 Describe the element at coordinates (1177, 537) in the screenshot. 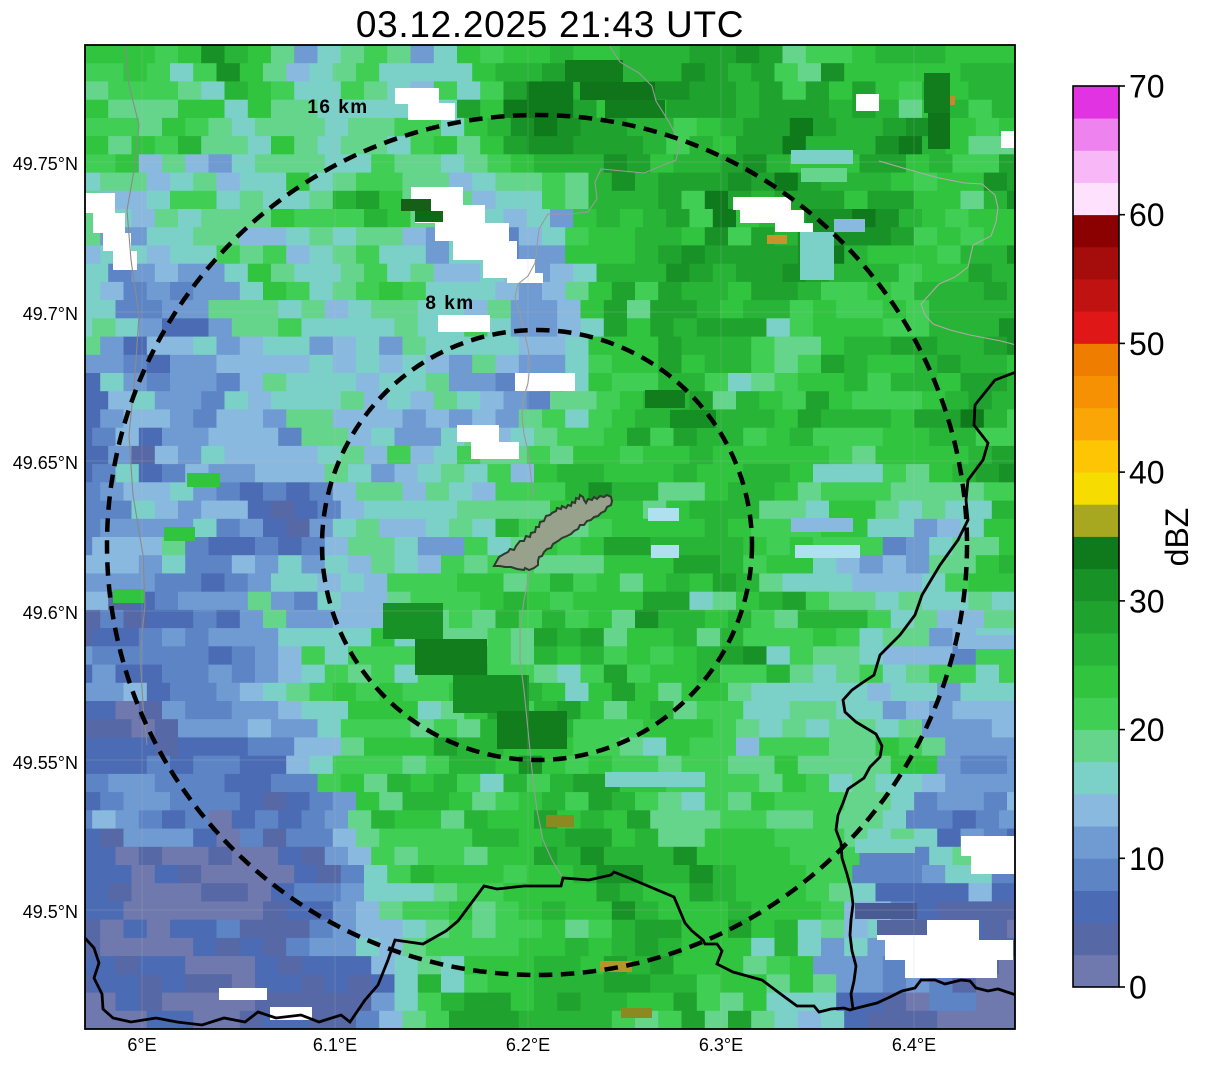

I see `svg-text: dBZ` at that location.